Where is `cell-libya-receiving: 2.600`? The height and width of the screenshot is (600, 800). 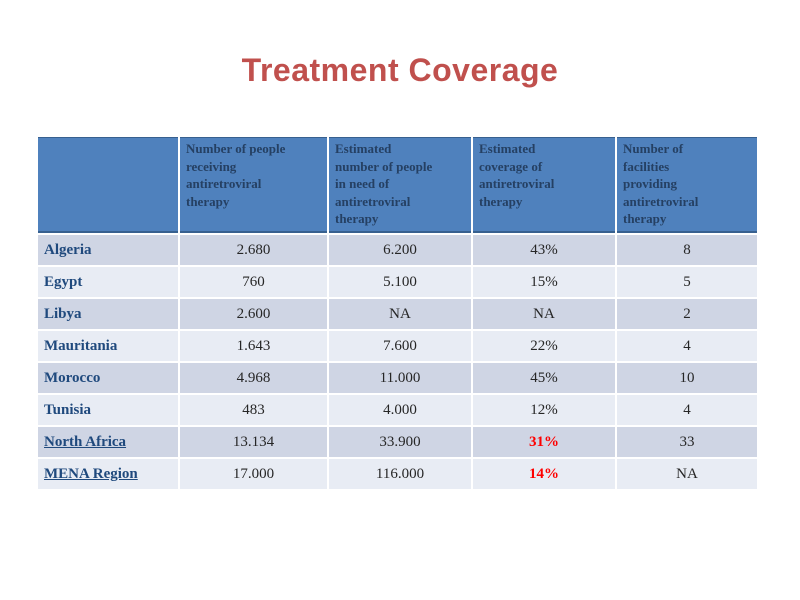 cell-libya-receiving: 2.600 is located at coordinates (253, 314).